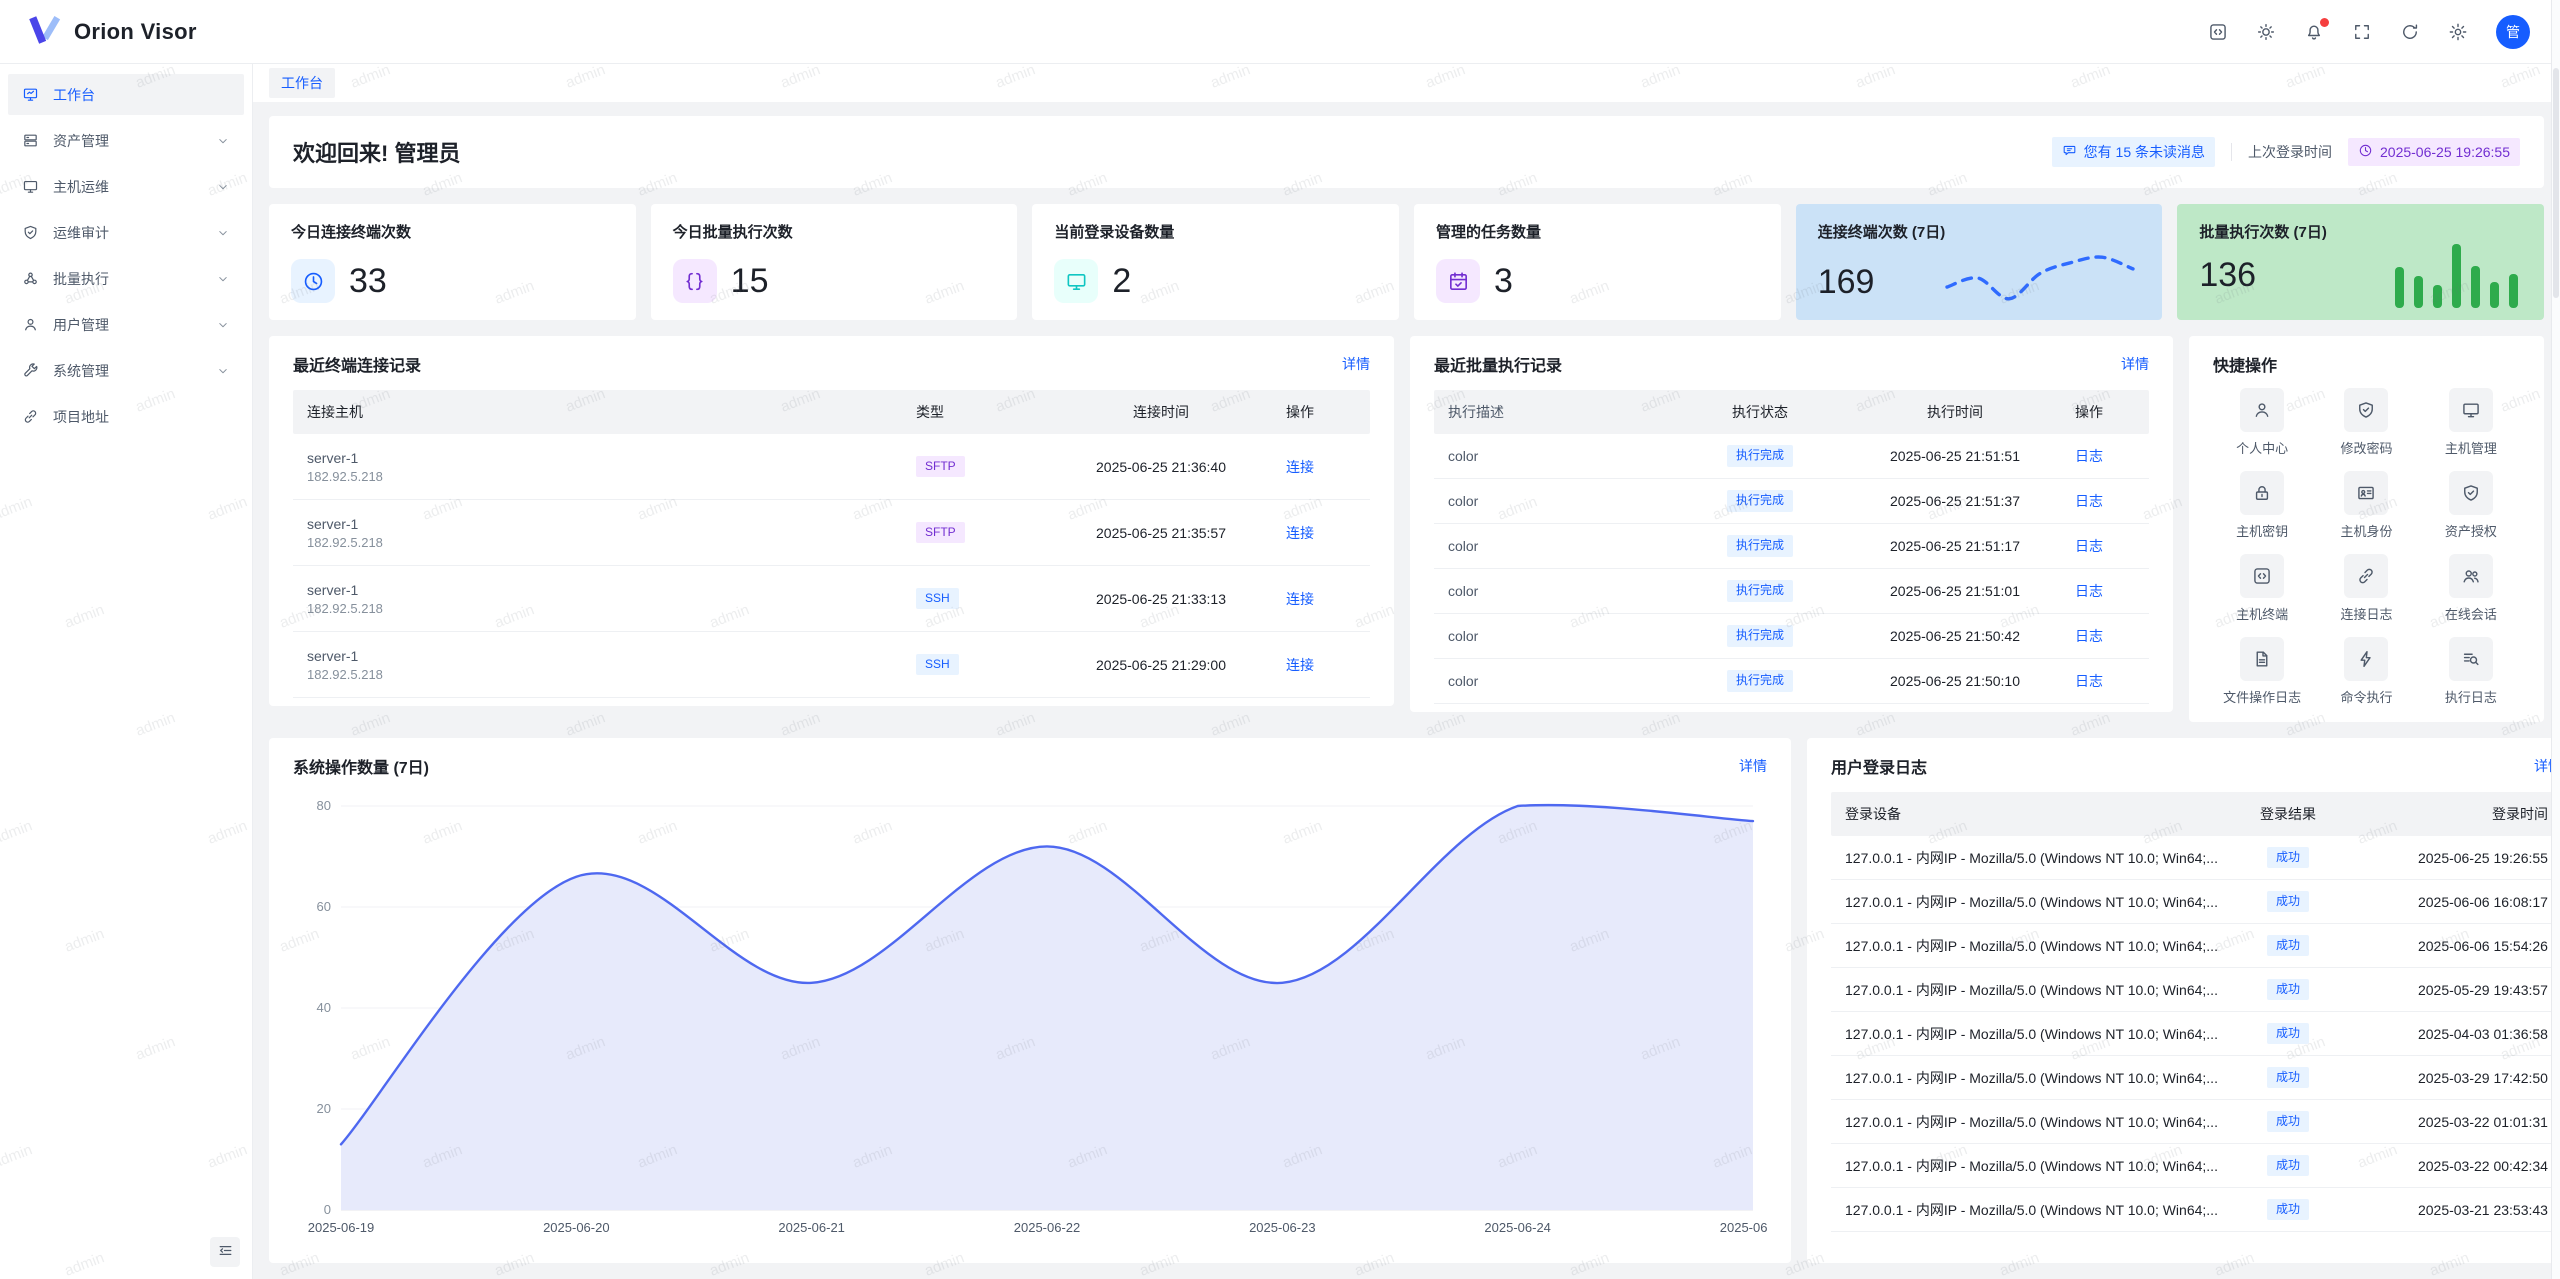 The height and width of the screenshot is (1279, 2560). I want to click on refresh-button, so click(2410, 32).